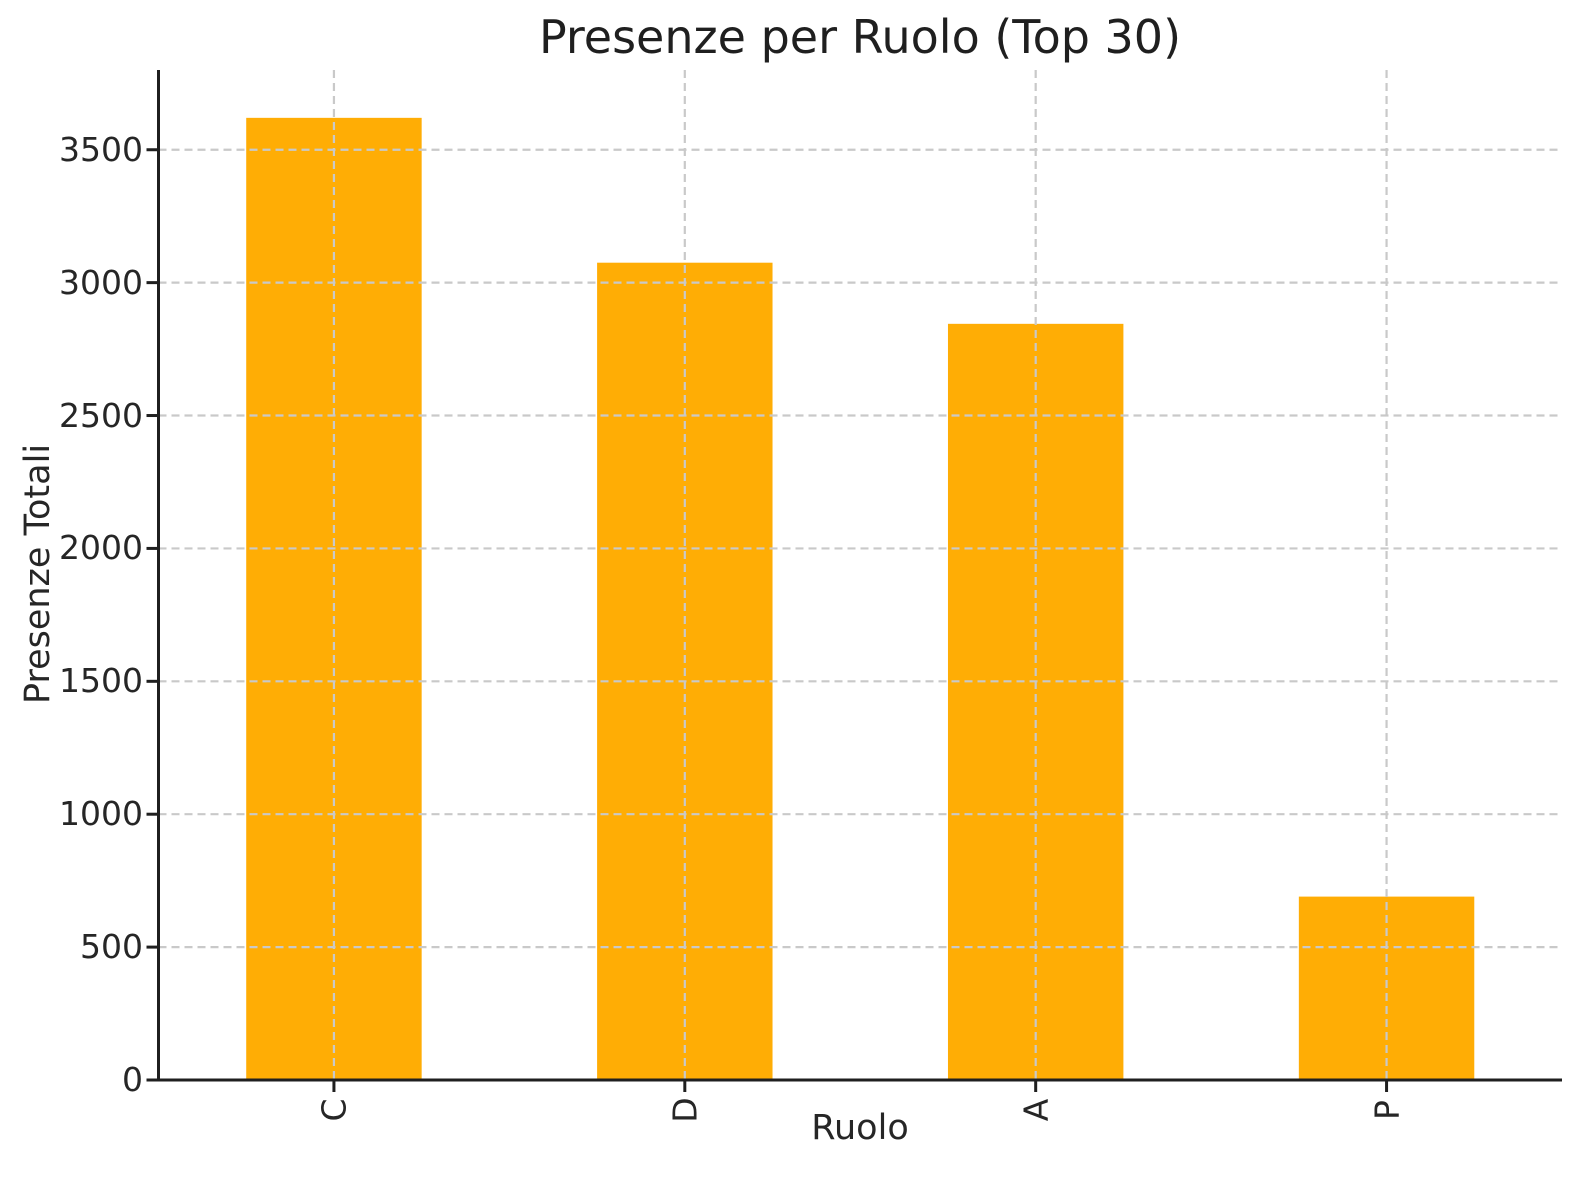 This screenshot has height=1180, width=1580. Describe the element at coordinates (101, 415) in the screenshot. I see `y-tick-label: 2500` at that location.